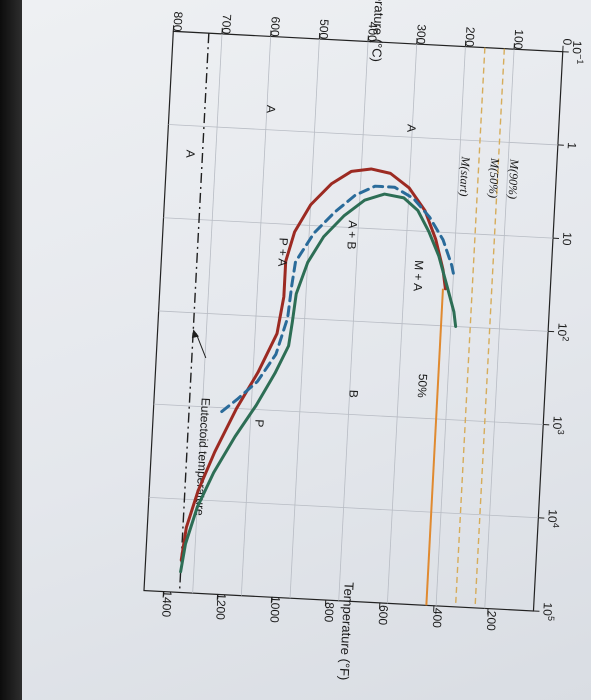 The height and width of the screenshot is (700, 591). Describe the element at coordinates (323, 29) in the screenshot. I see `tick-label-c: 500` at that location.